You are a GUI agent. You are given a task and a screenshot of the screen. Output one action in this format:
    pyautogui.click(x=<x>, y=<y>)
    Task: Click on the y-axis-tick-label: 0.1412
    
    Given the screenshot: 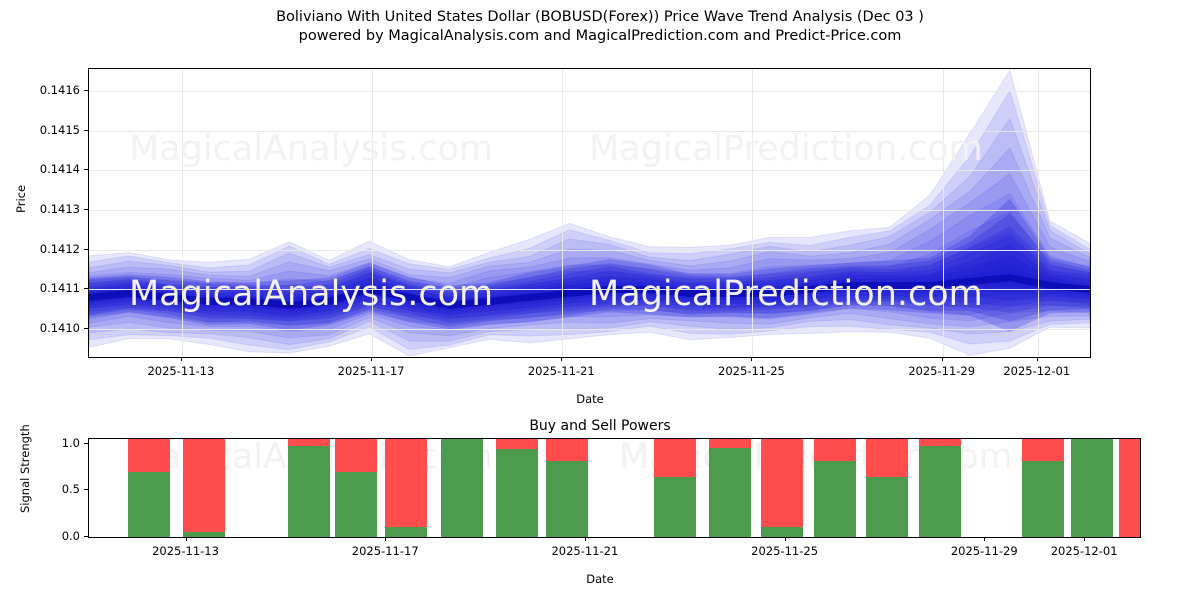 What is the action you would take?
    pyautogui.click(x=59, y=248)
    